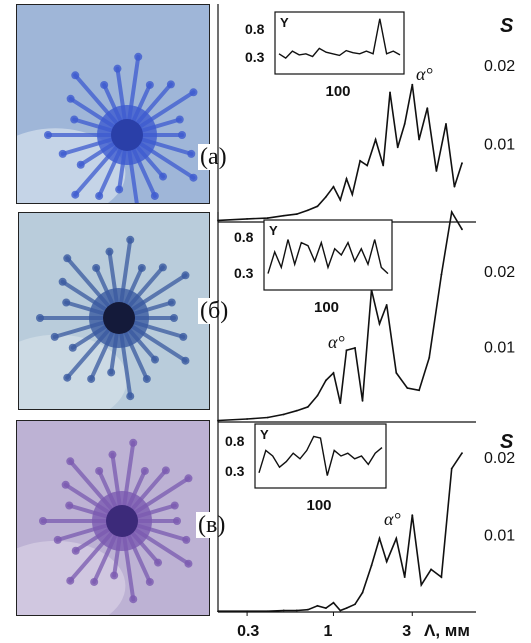  What do you see at coordinates (406, 631) in the screenshot?
I see `x-tick-label: 3` at bounding box center [406, 631].